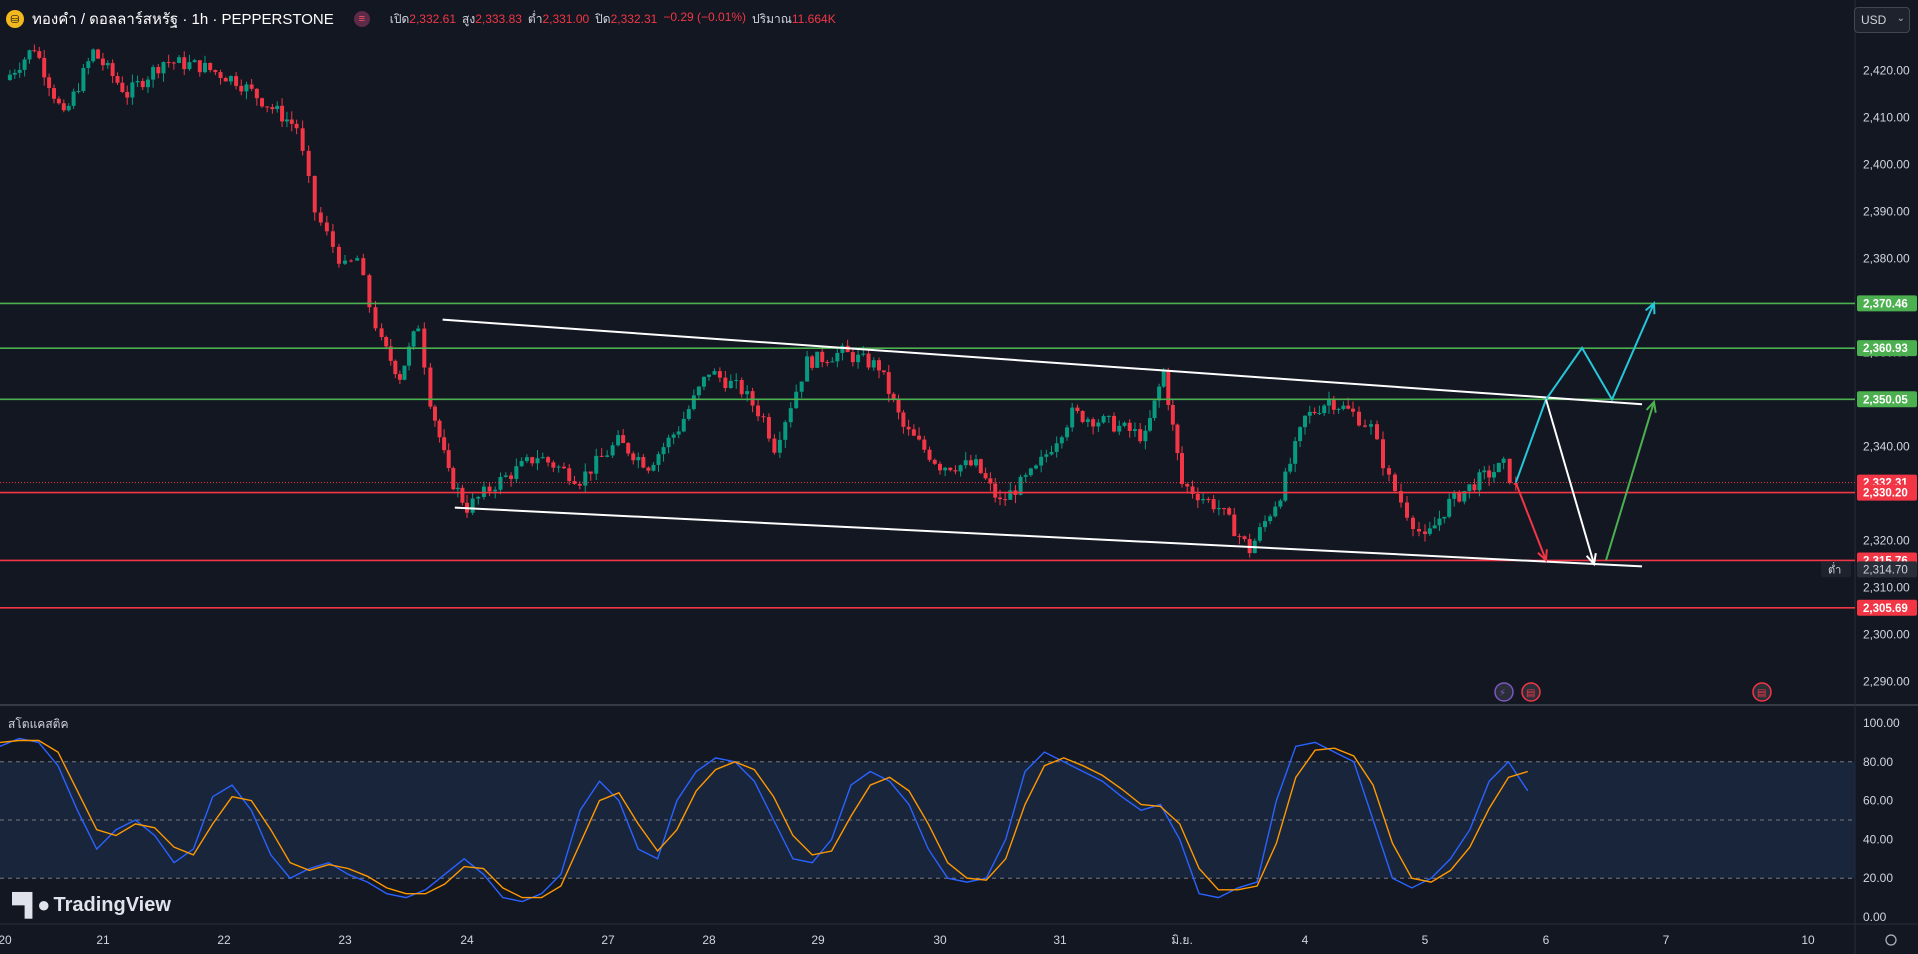 The width and height of the screenshot is (1918, 954). I want to click on tradingview-branding: ▀▌● TradingView, so click(91, 905).